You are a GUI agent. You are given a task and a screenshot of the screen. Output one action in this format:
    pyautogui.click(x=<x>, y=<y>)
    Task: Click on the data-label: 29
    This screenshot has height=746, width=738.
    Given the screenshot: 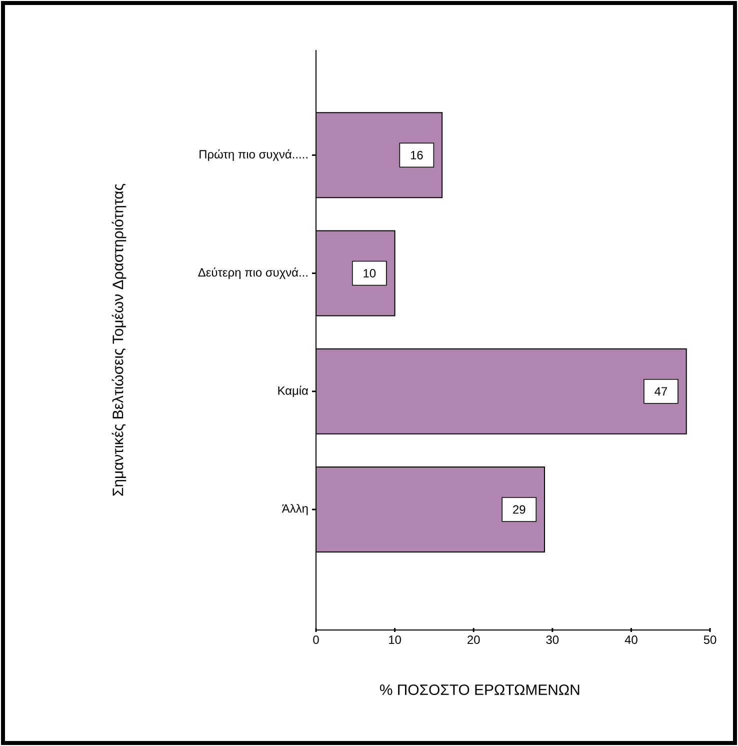 What is the action you would take?
    pyautogui.click(x=519, y=509)
    